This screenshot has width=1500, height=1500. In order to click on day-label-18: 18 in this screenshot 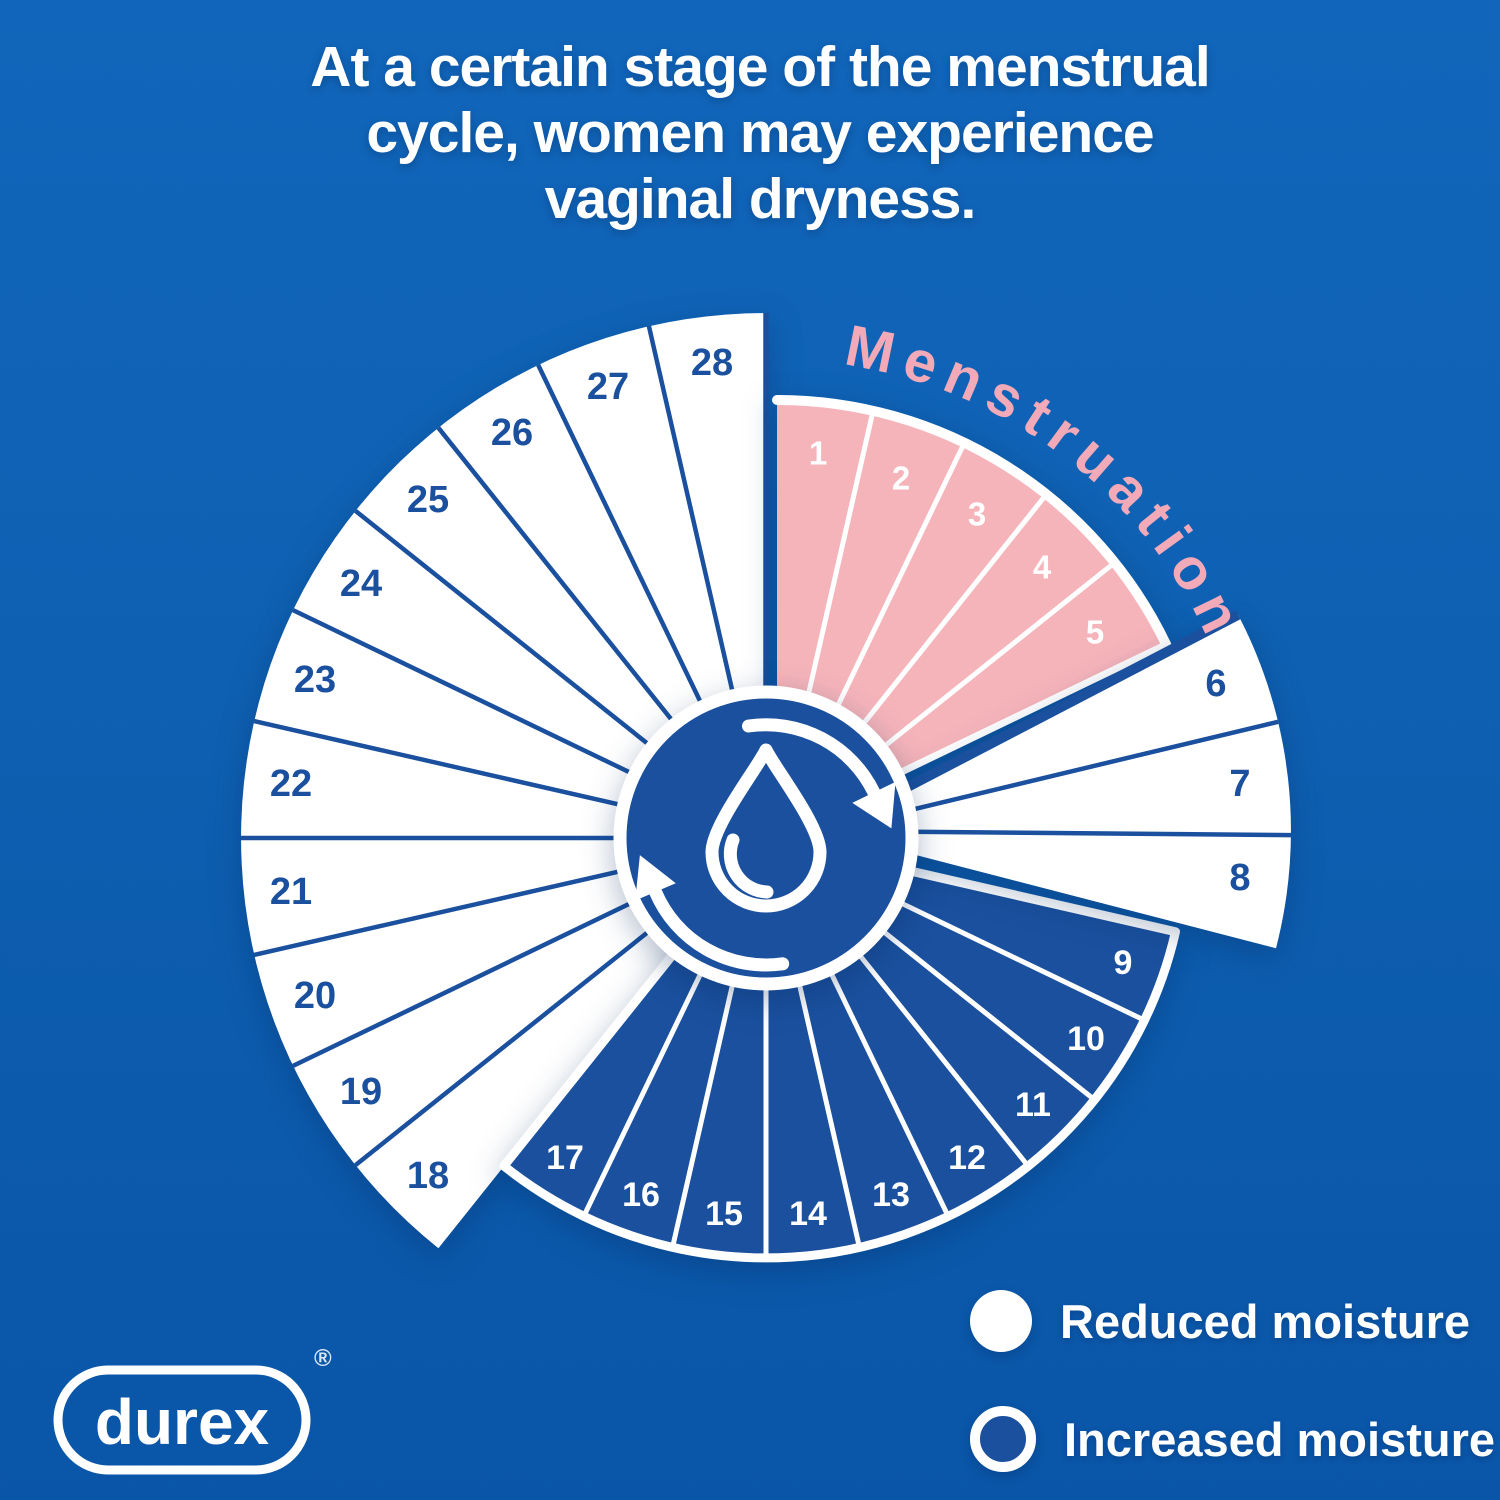, I will do `click(428, 1176)`.